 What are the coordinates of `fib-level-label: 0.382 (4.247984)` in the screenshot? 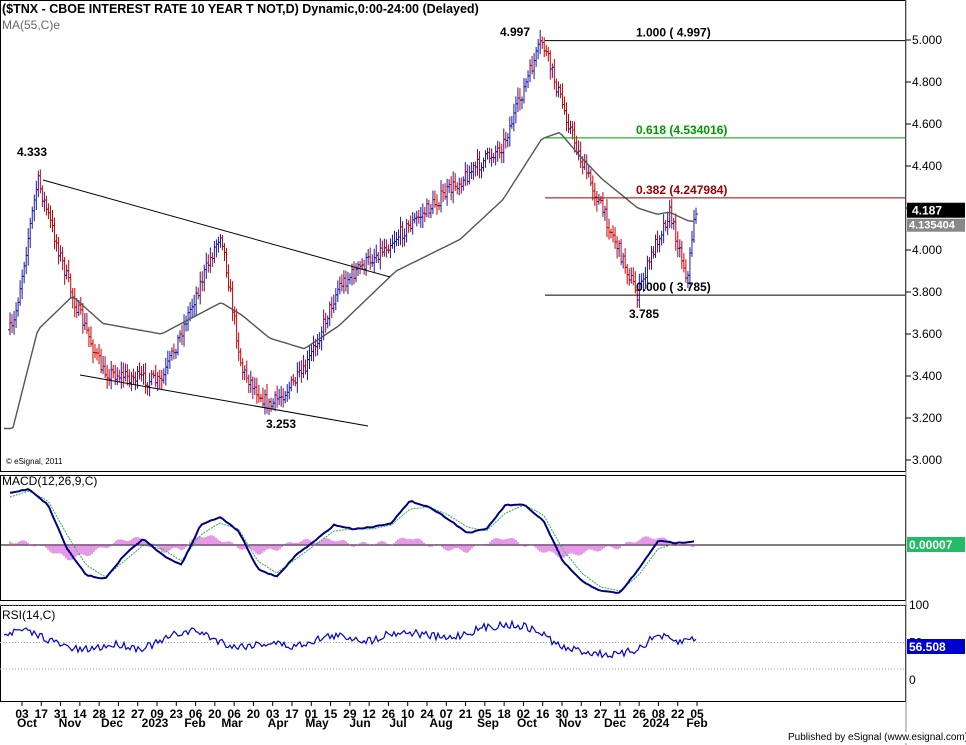 It's located at (681, 190).